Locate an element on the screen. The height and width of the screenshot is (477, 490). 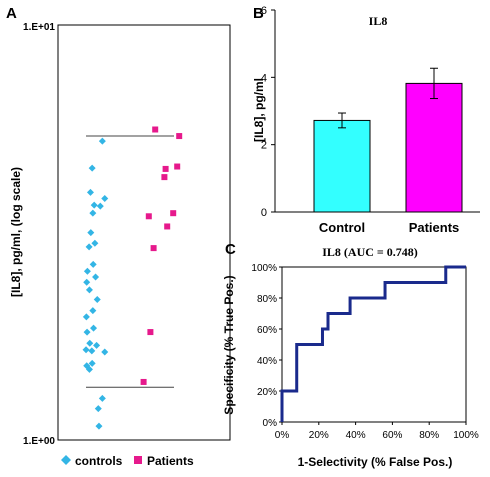
legend-controls-label: controls is located at coordinates (99, 461).